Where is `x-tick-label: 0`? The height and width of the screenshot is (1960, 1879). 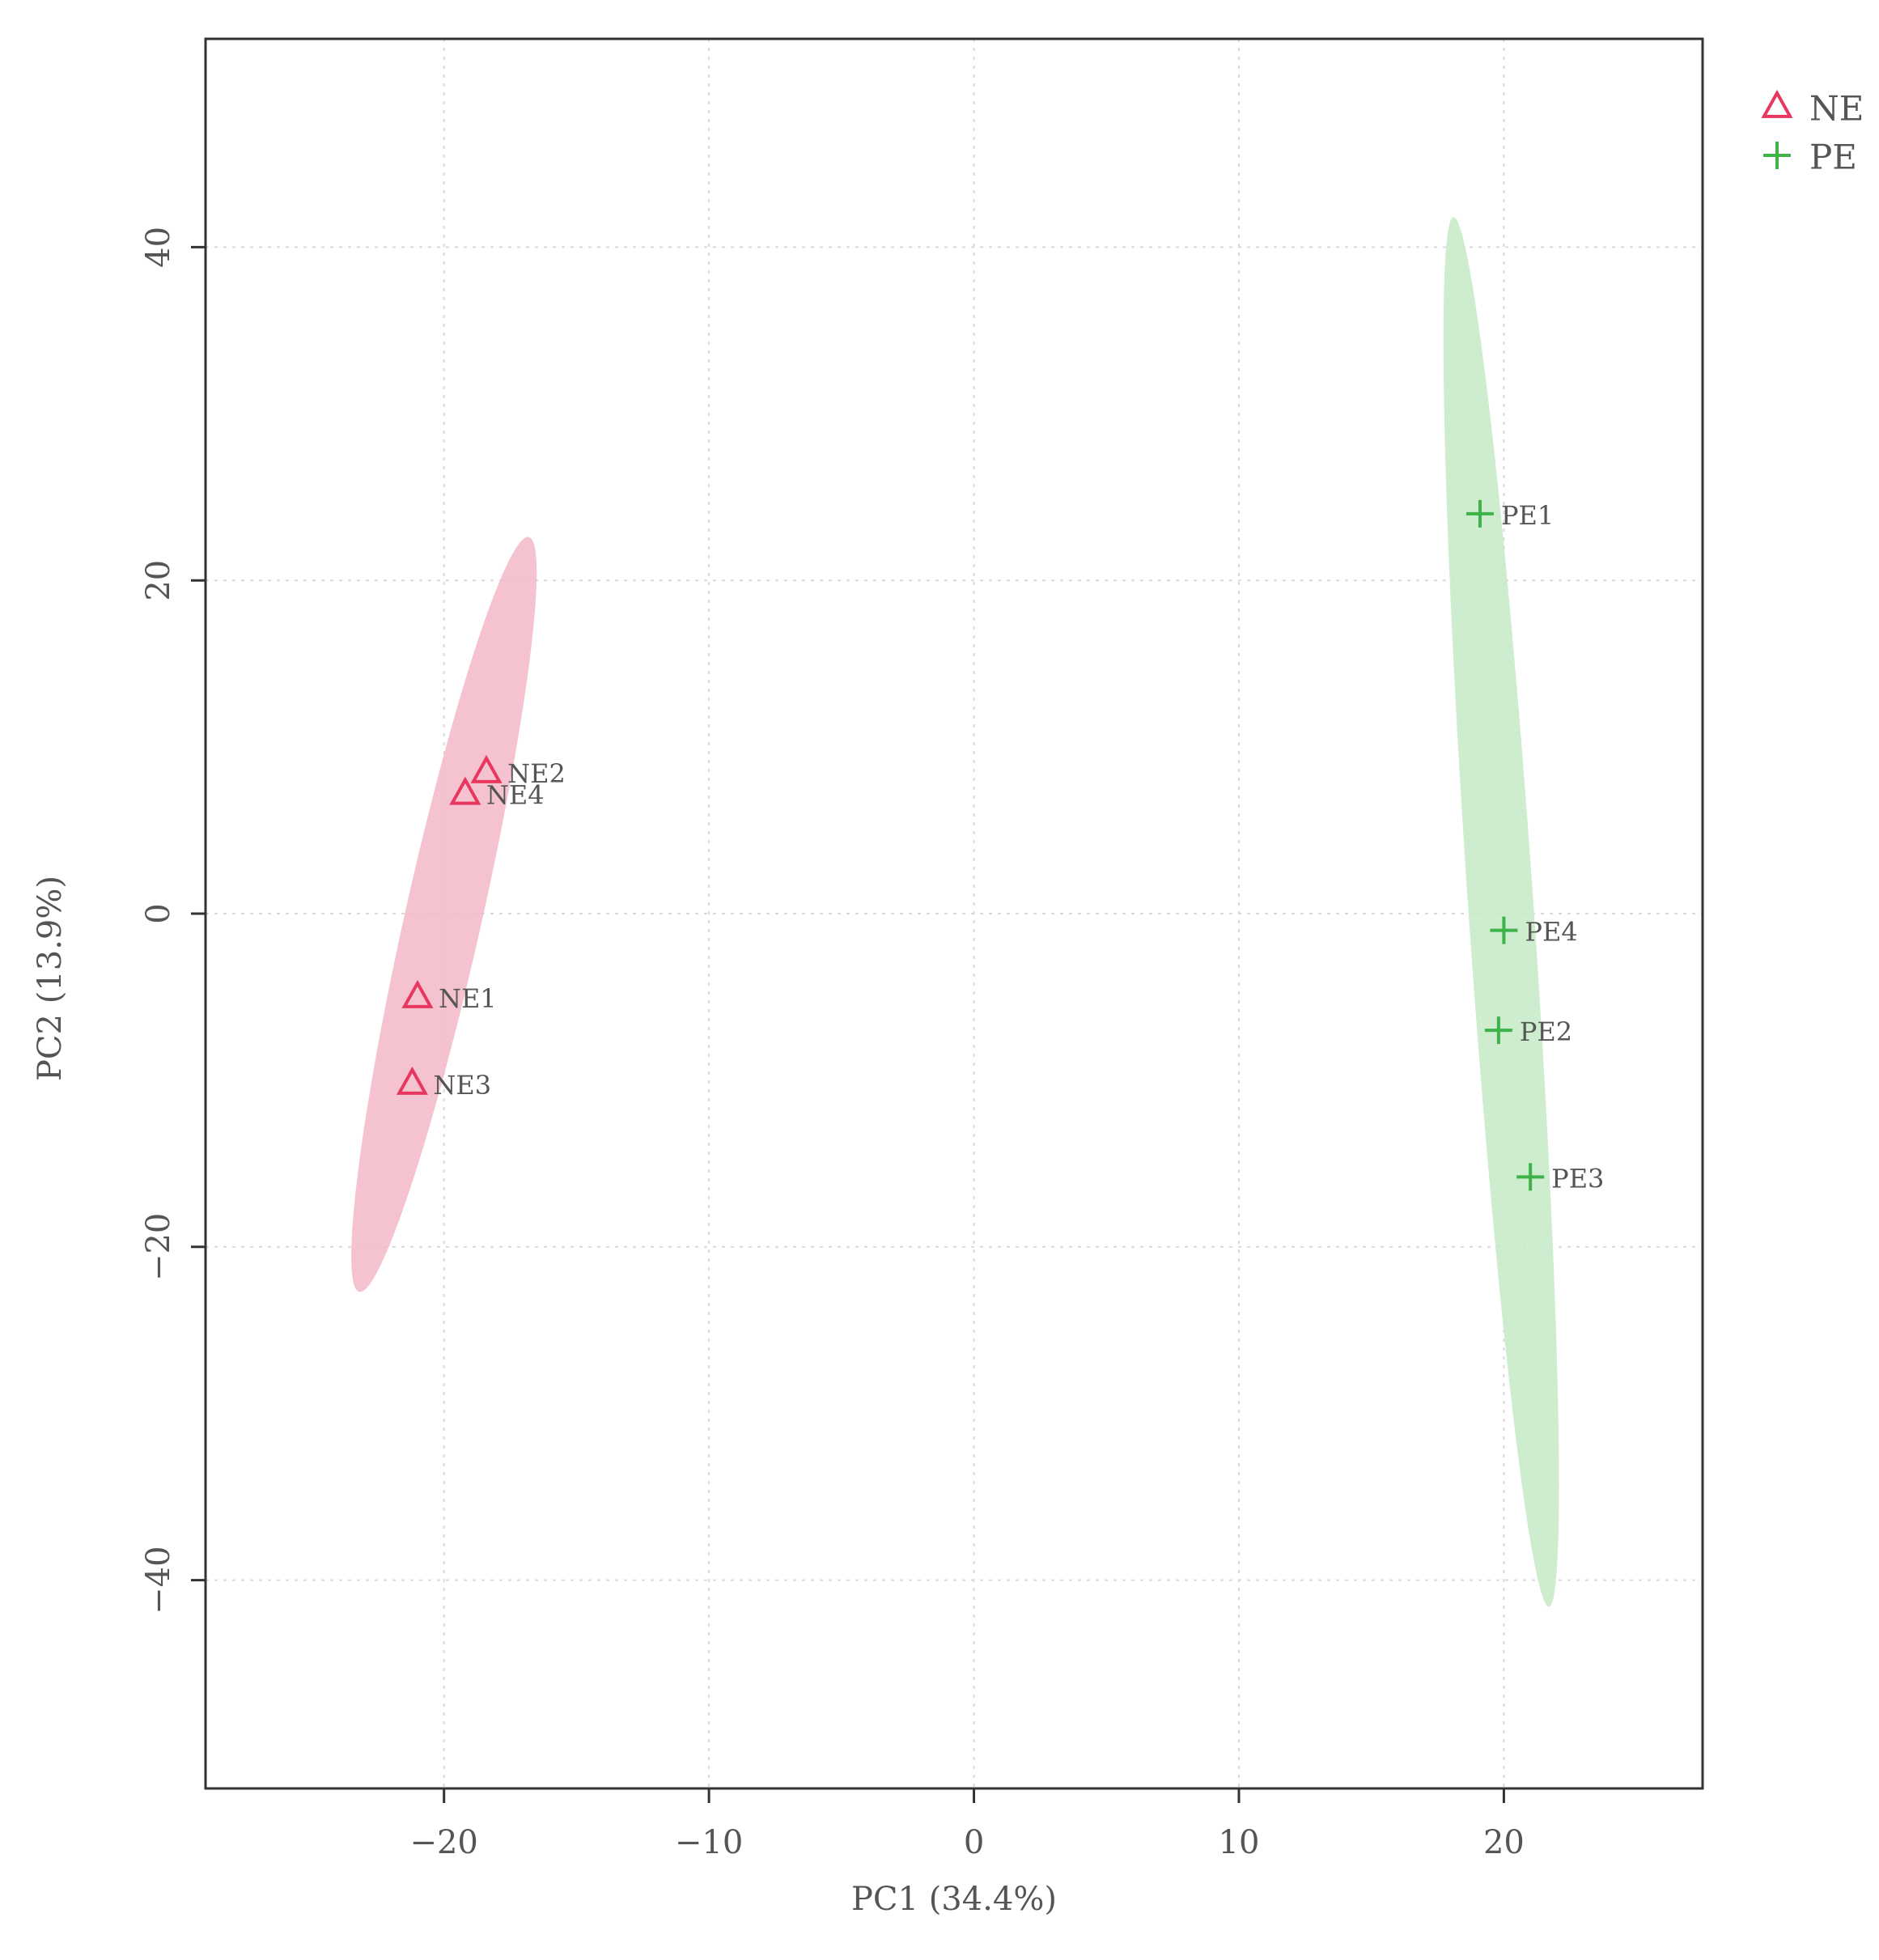 x-tick-label: 0 is located at coordinates (974, 1843).